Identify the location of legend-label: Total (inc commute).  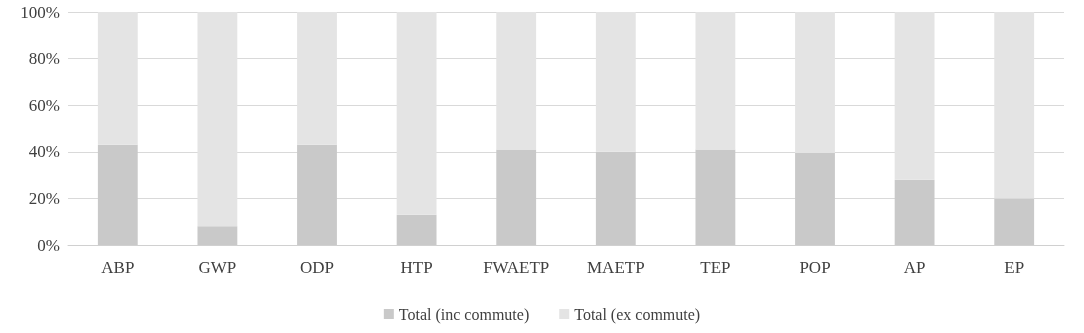
(464, 314).